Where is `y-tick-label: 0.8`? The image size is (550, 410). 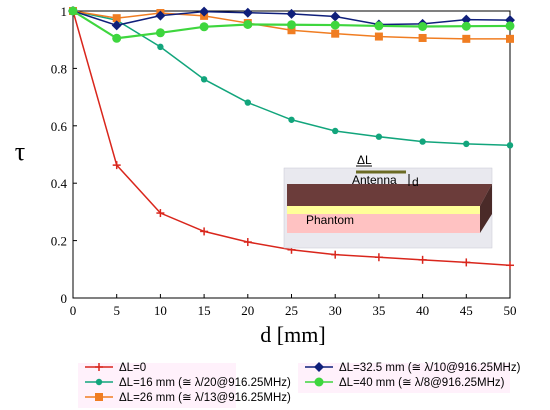 y-tick-label: 0.8 is located at coordinates (59, 68).